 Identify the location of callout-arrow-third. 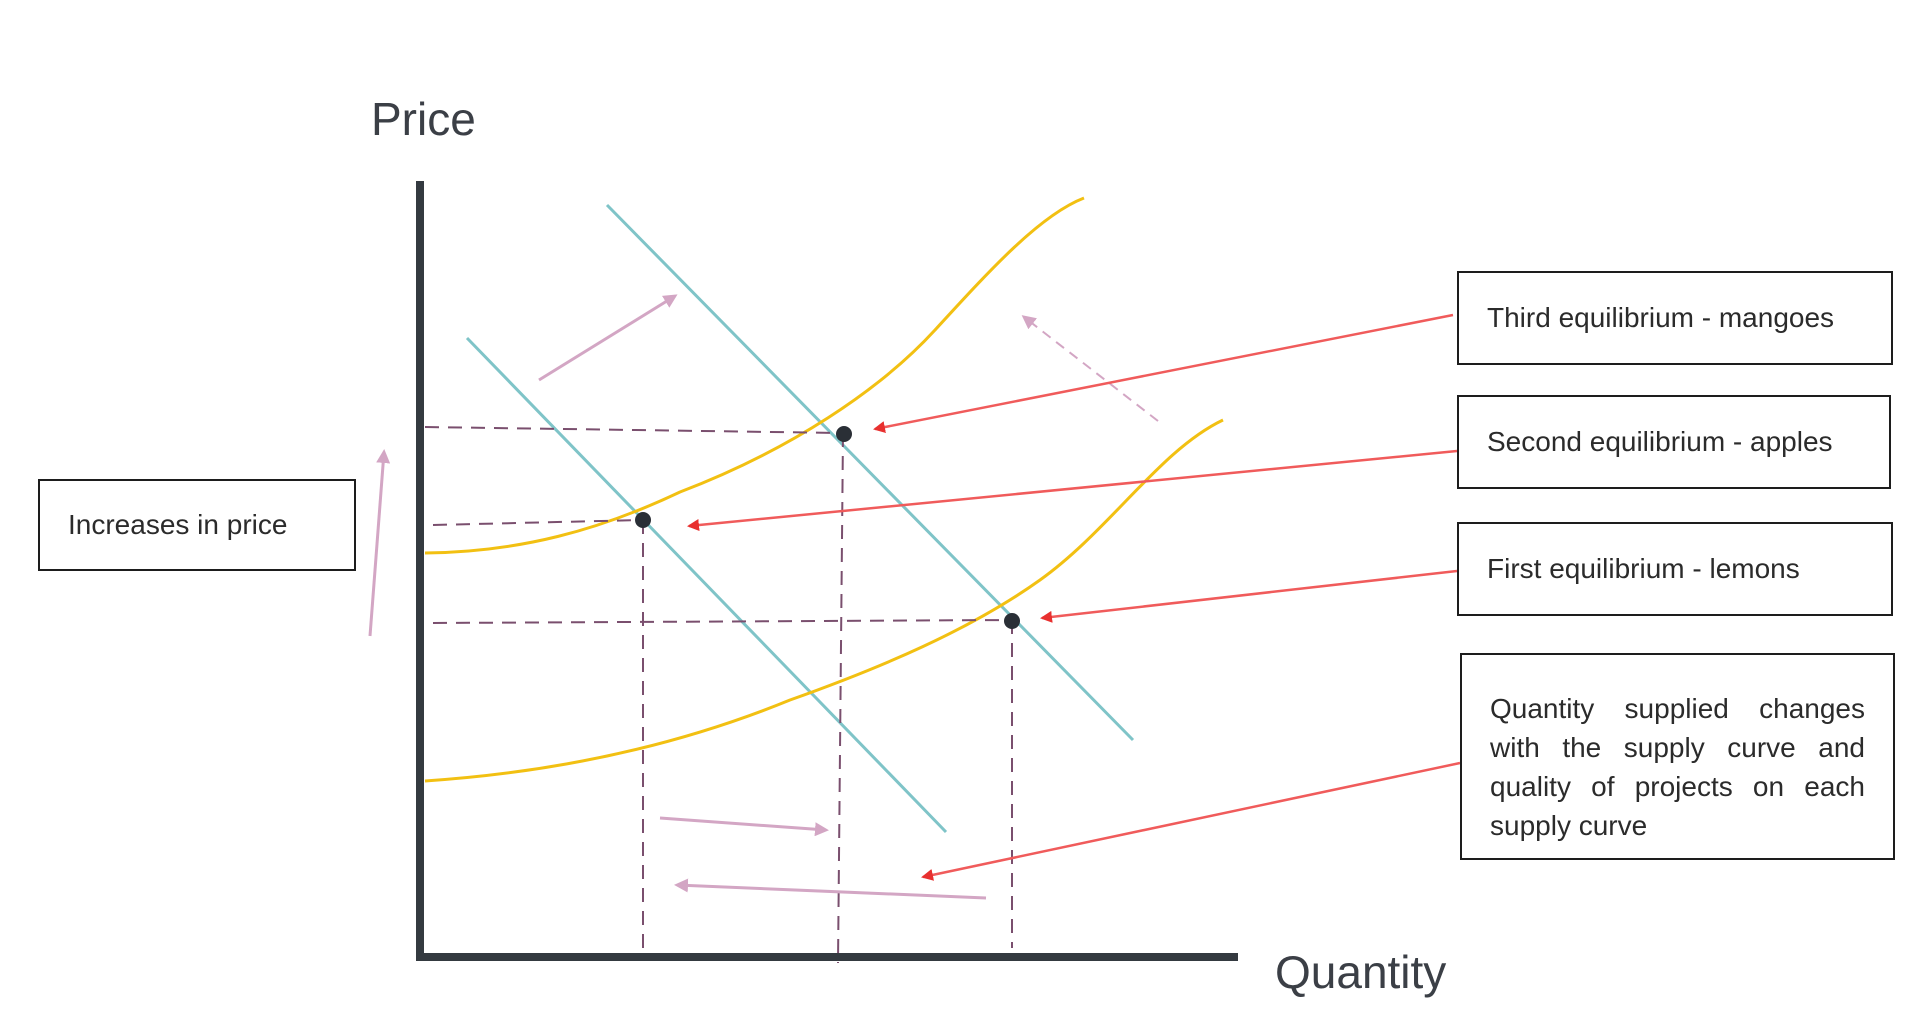
(1163, 373).